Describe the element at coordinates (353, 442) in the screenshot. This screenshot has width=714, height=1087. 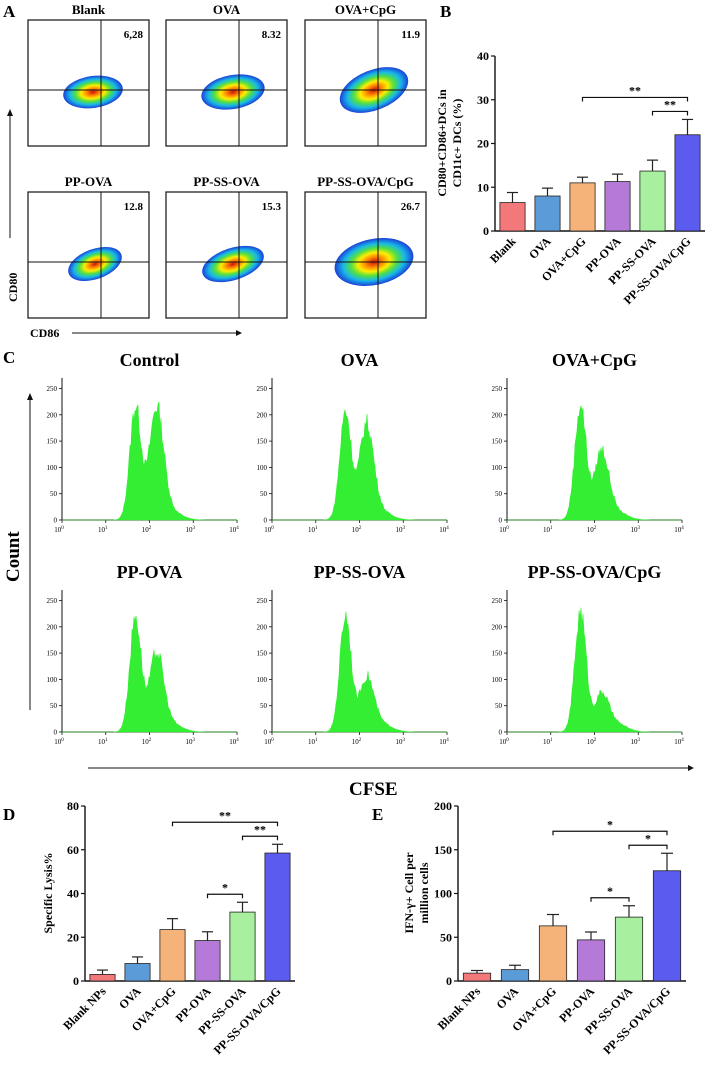
I see `cfse-histogram-2: OVA 0 50 100 150 200 250 100 10¹ 10² 10³ 10⁴` at that location.